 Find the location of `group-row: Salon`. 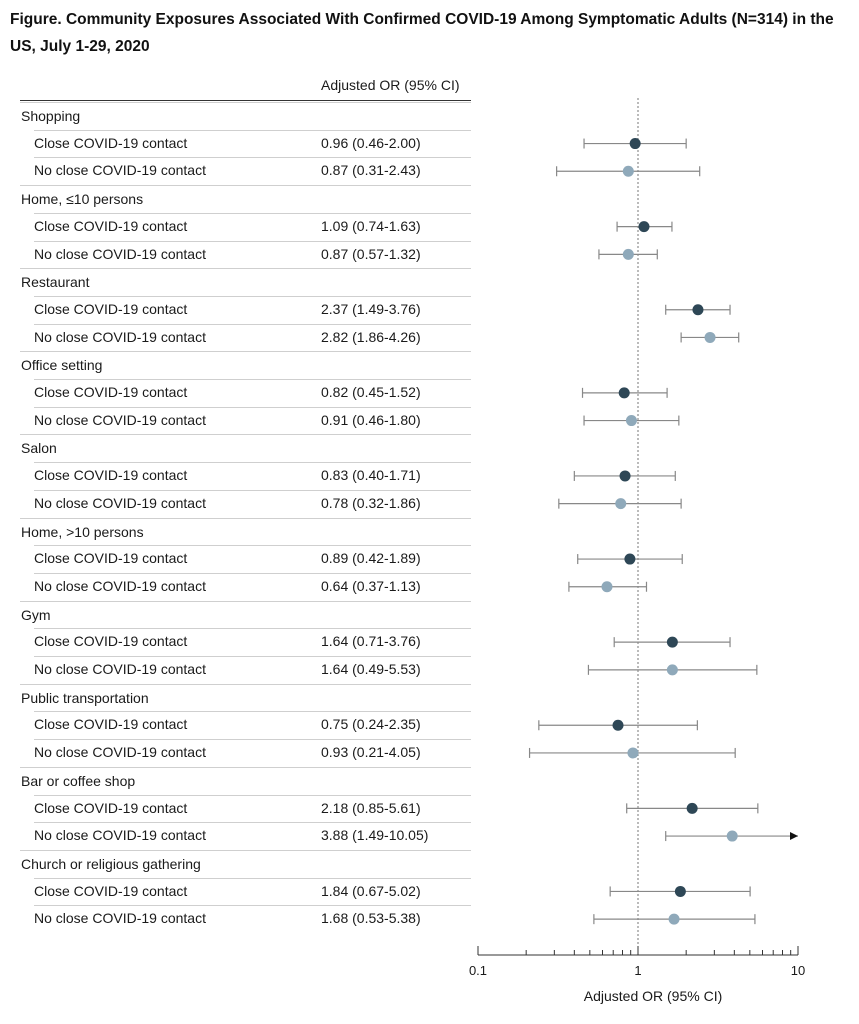

group-row: Salon is located at coordinates (245, 448).